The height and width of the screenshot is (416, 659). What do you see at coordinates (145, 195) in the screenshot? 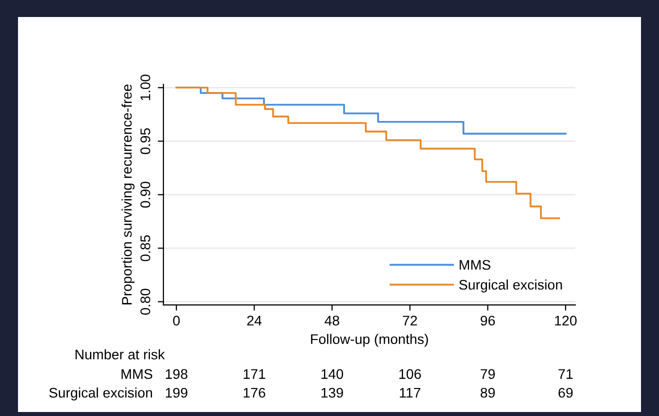
I see `y-tick-label: 0.90` at bounding box center [145, 195].